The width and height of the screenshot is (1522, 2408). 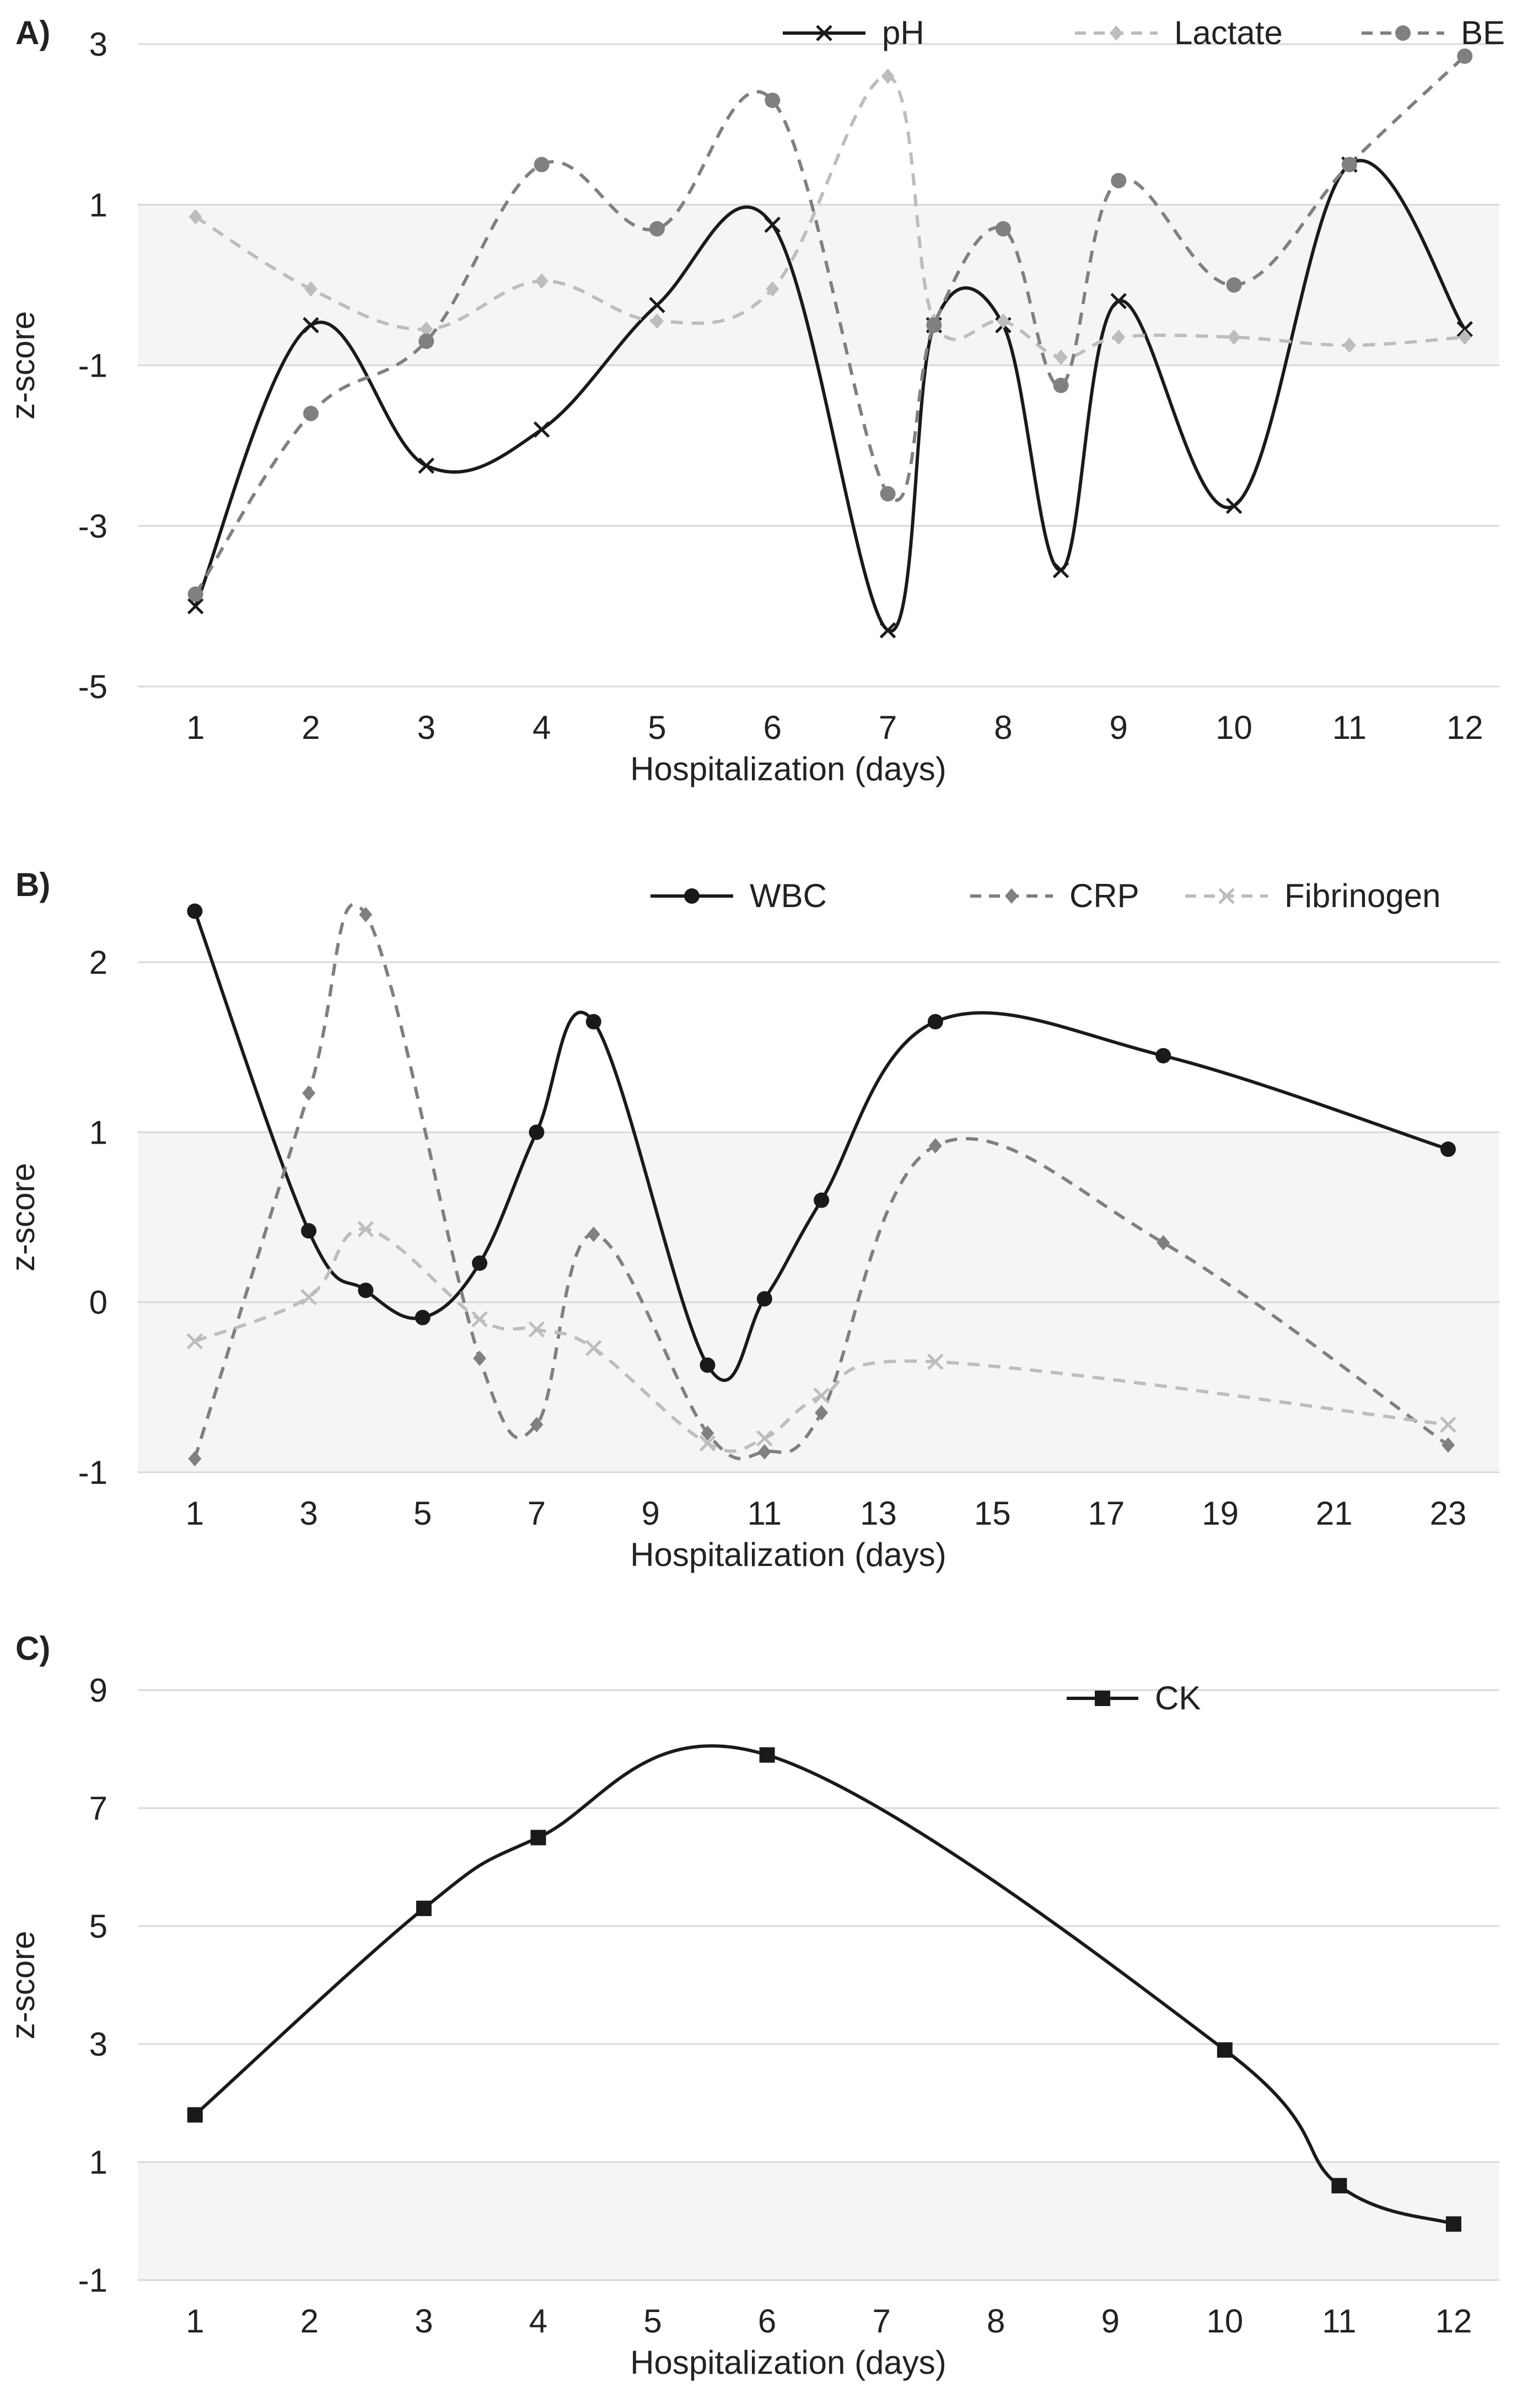 I want to click on legend-label-wbc: WBC, so click(x=788, y=895).